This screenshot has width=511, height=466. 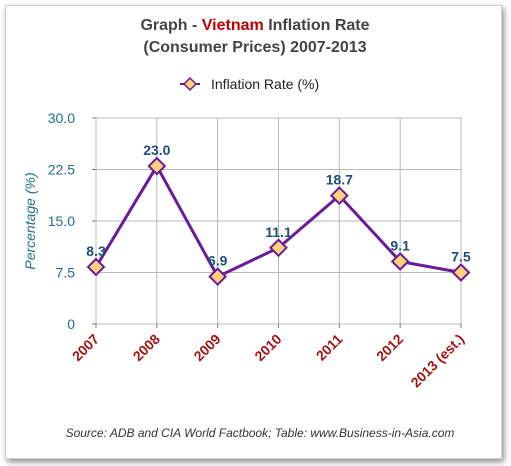 What do you see at coordinates (254, 47) in the screenshot?
I see `chart-subtitle: (Consumer Prices) 2007-2013` at bounding box center [254, 47].